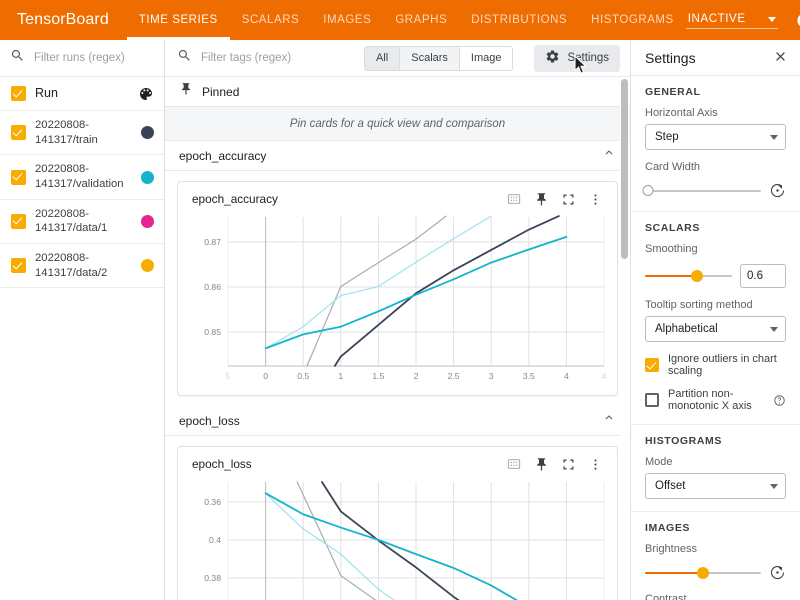 The image size is (800, 600). What do you see at coordinates (673, 92) in the screenshot?
I see `settings-group-title: GENERAL` at bounding box center [673, 92].